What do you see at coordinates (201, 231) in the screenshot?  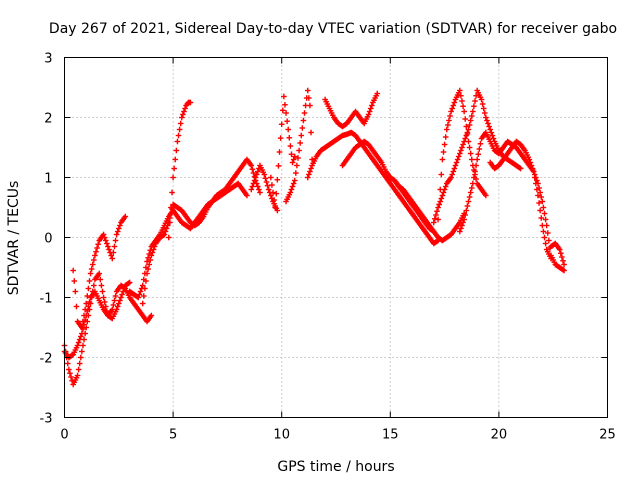 I see `series-sat-e` at bounding box center [201, 231].